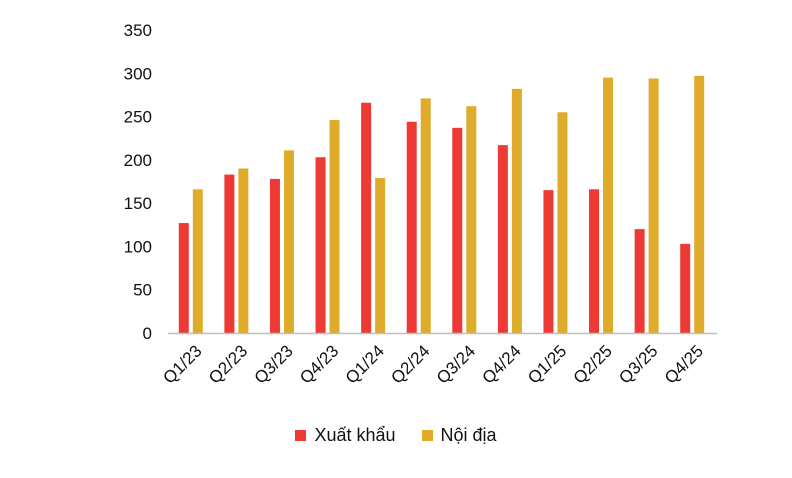  What do you see at coordinates (147, 333) in the screenshot?
I see `y-tick-label: 0` at bounding box center [147, 333].